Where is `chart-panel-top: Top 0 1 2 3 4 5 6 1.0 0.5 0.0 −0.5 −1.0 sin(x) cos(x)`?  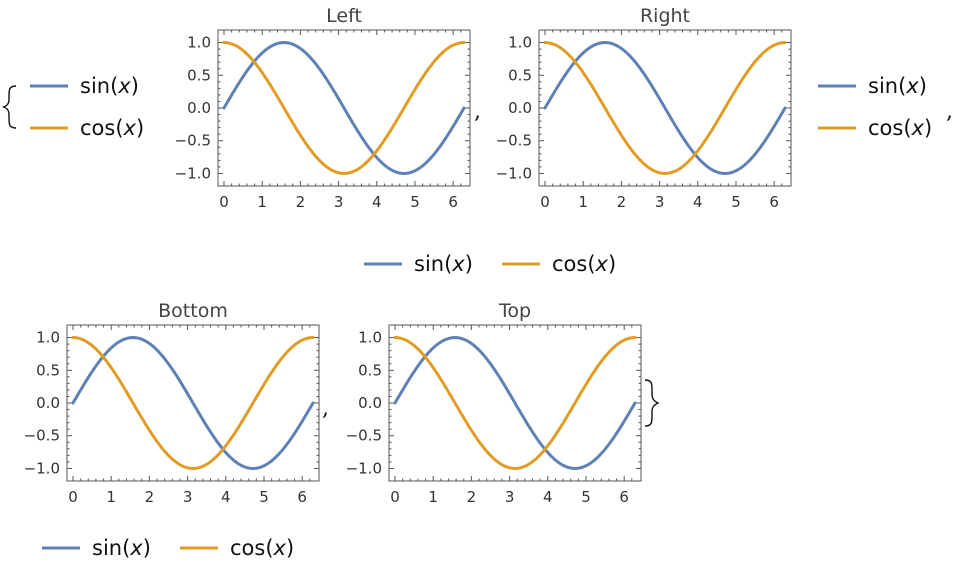
chart-panel-top: Top 0 1 2 3 4 5 6 1.0 0.5 0.0 −0.5 −1.0 sin(x) cos(x) is located at coordinates (494, 379).